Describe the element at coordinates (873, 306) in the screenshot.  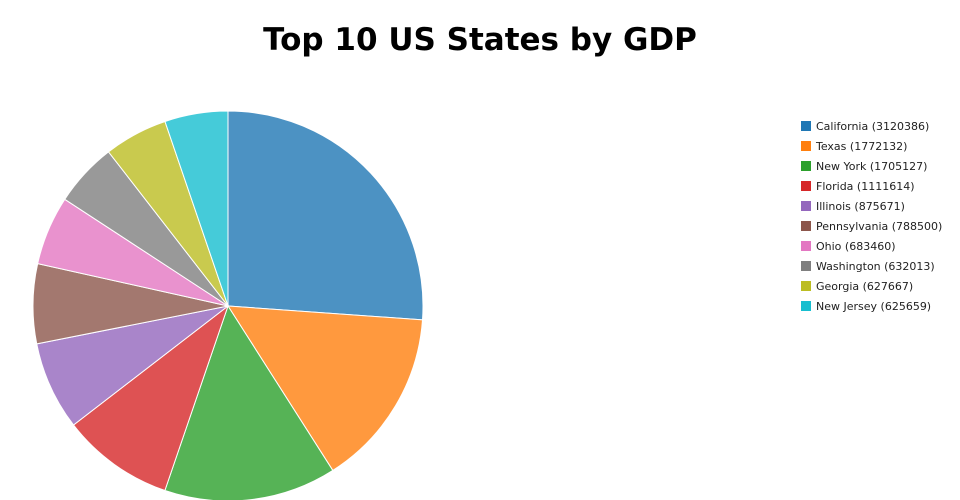
I see `legend-label: New Jersey (625659)` at that location.